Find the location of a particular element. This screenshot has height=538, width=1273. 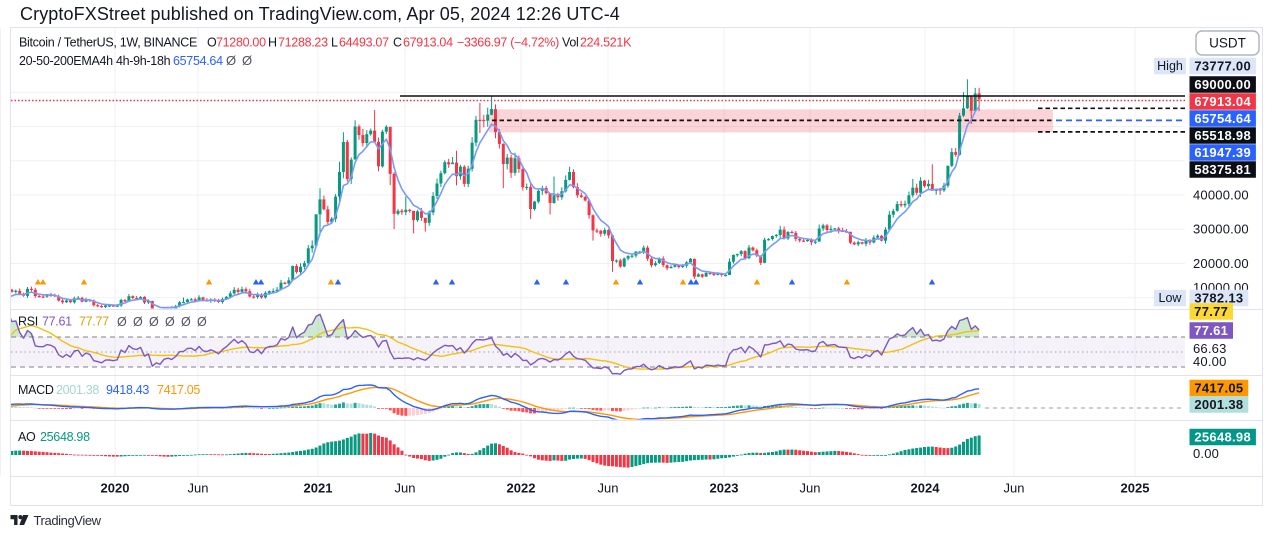

svg-text: 20000.00 is located at coordinates (1221, 263).